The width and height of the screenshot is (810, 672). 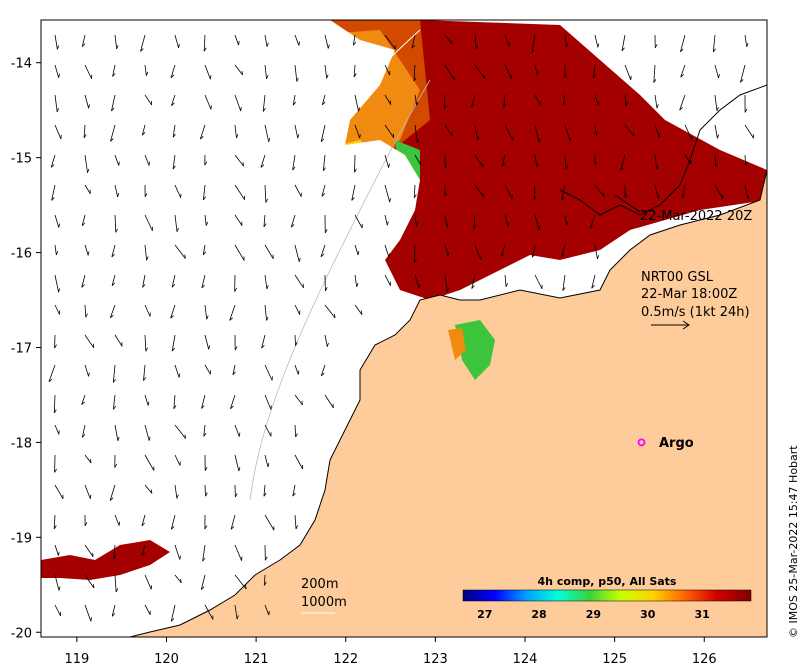 What do you see at coordinates (21, 443) in the screenshot?
I see `y-tick-label: -18` at bounding box center [21, 443].